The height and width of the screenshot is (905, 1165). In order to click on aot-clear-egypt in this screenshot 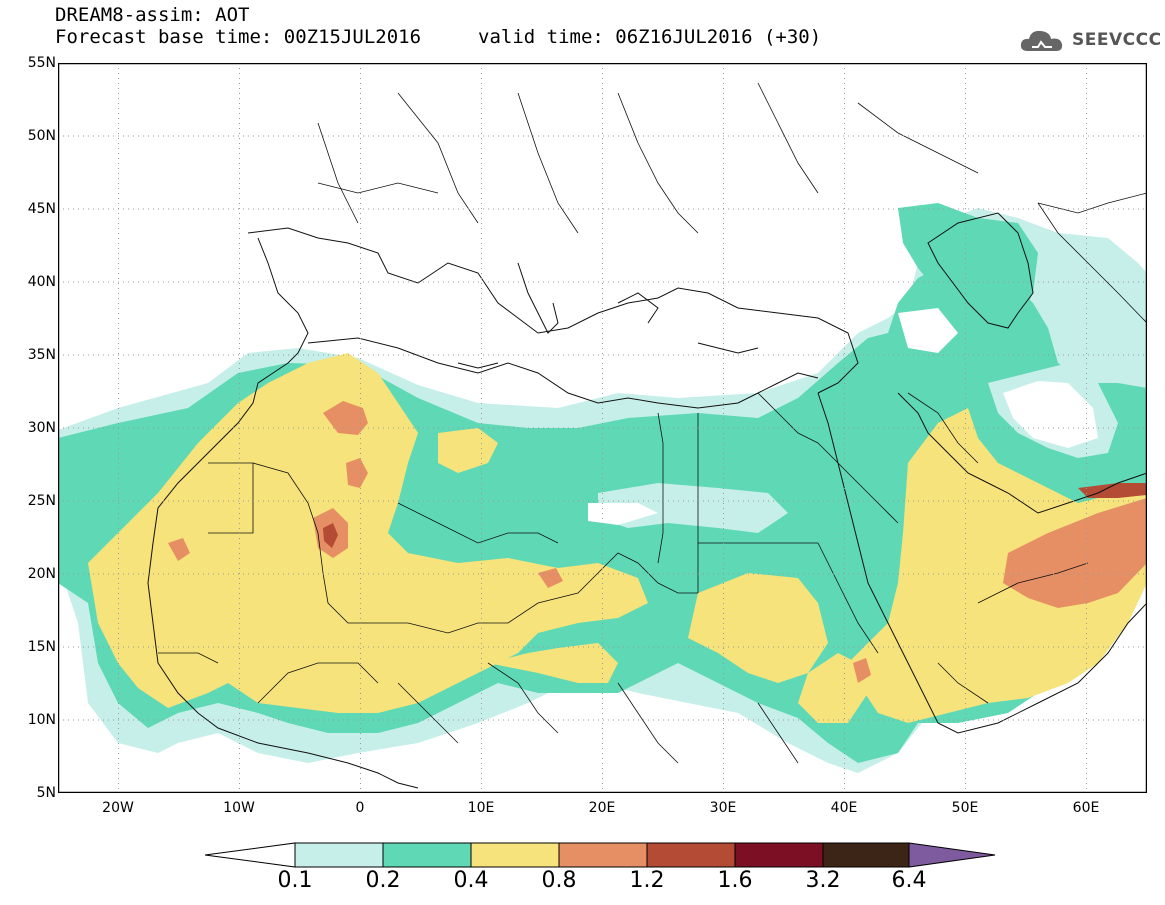, I will do `click(623, 514)`.